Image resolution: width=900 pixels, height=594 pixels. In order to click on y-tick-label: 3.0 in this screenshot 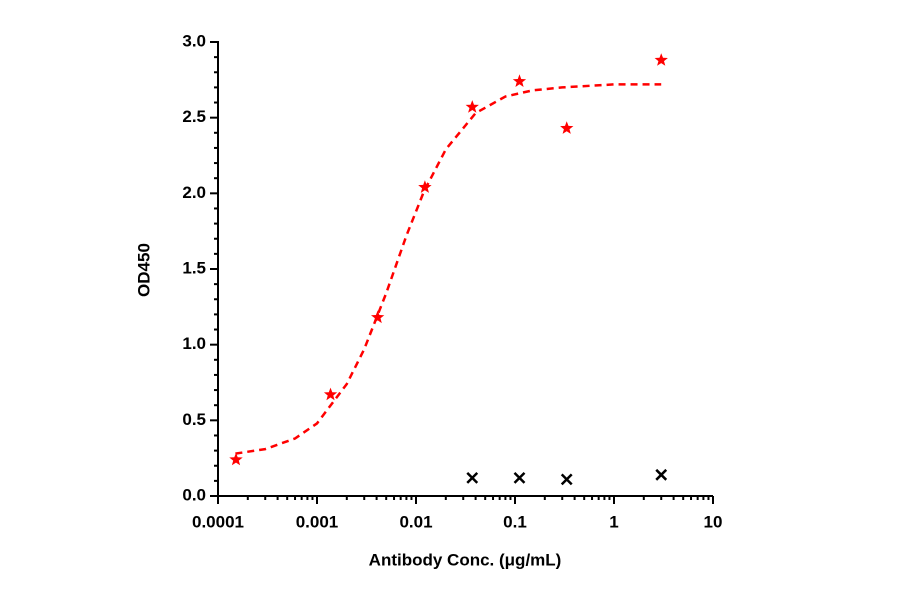, I will do `click(194, 40)`.